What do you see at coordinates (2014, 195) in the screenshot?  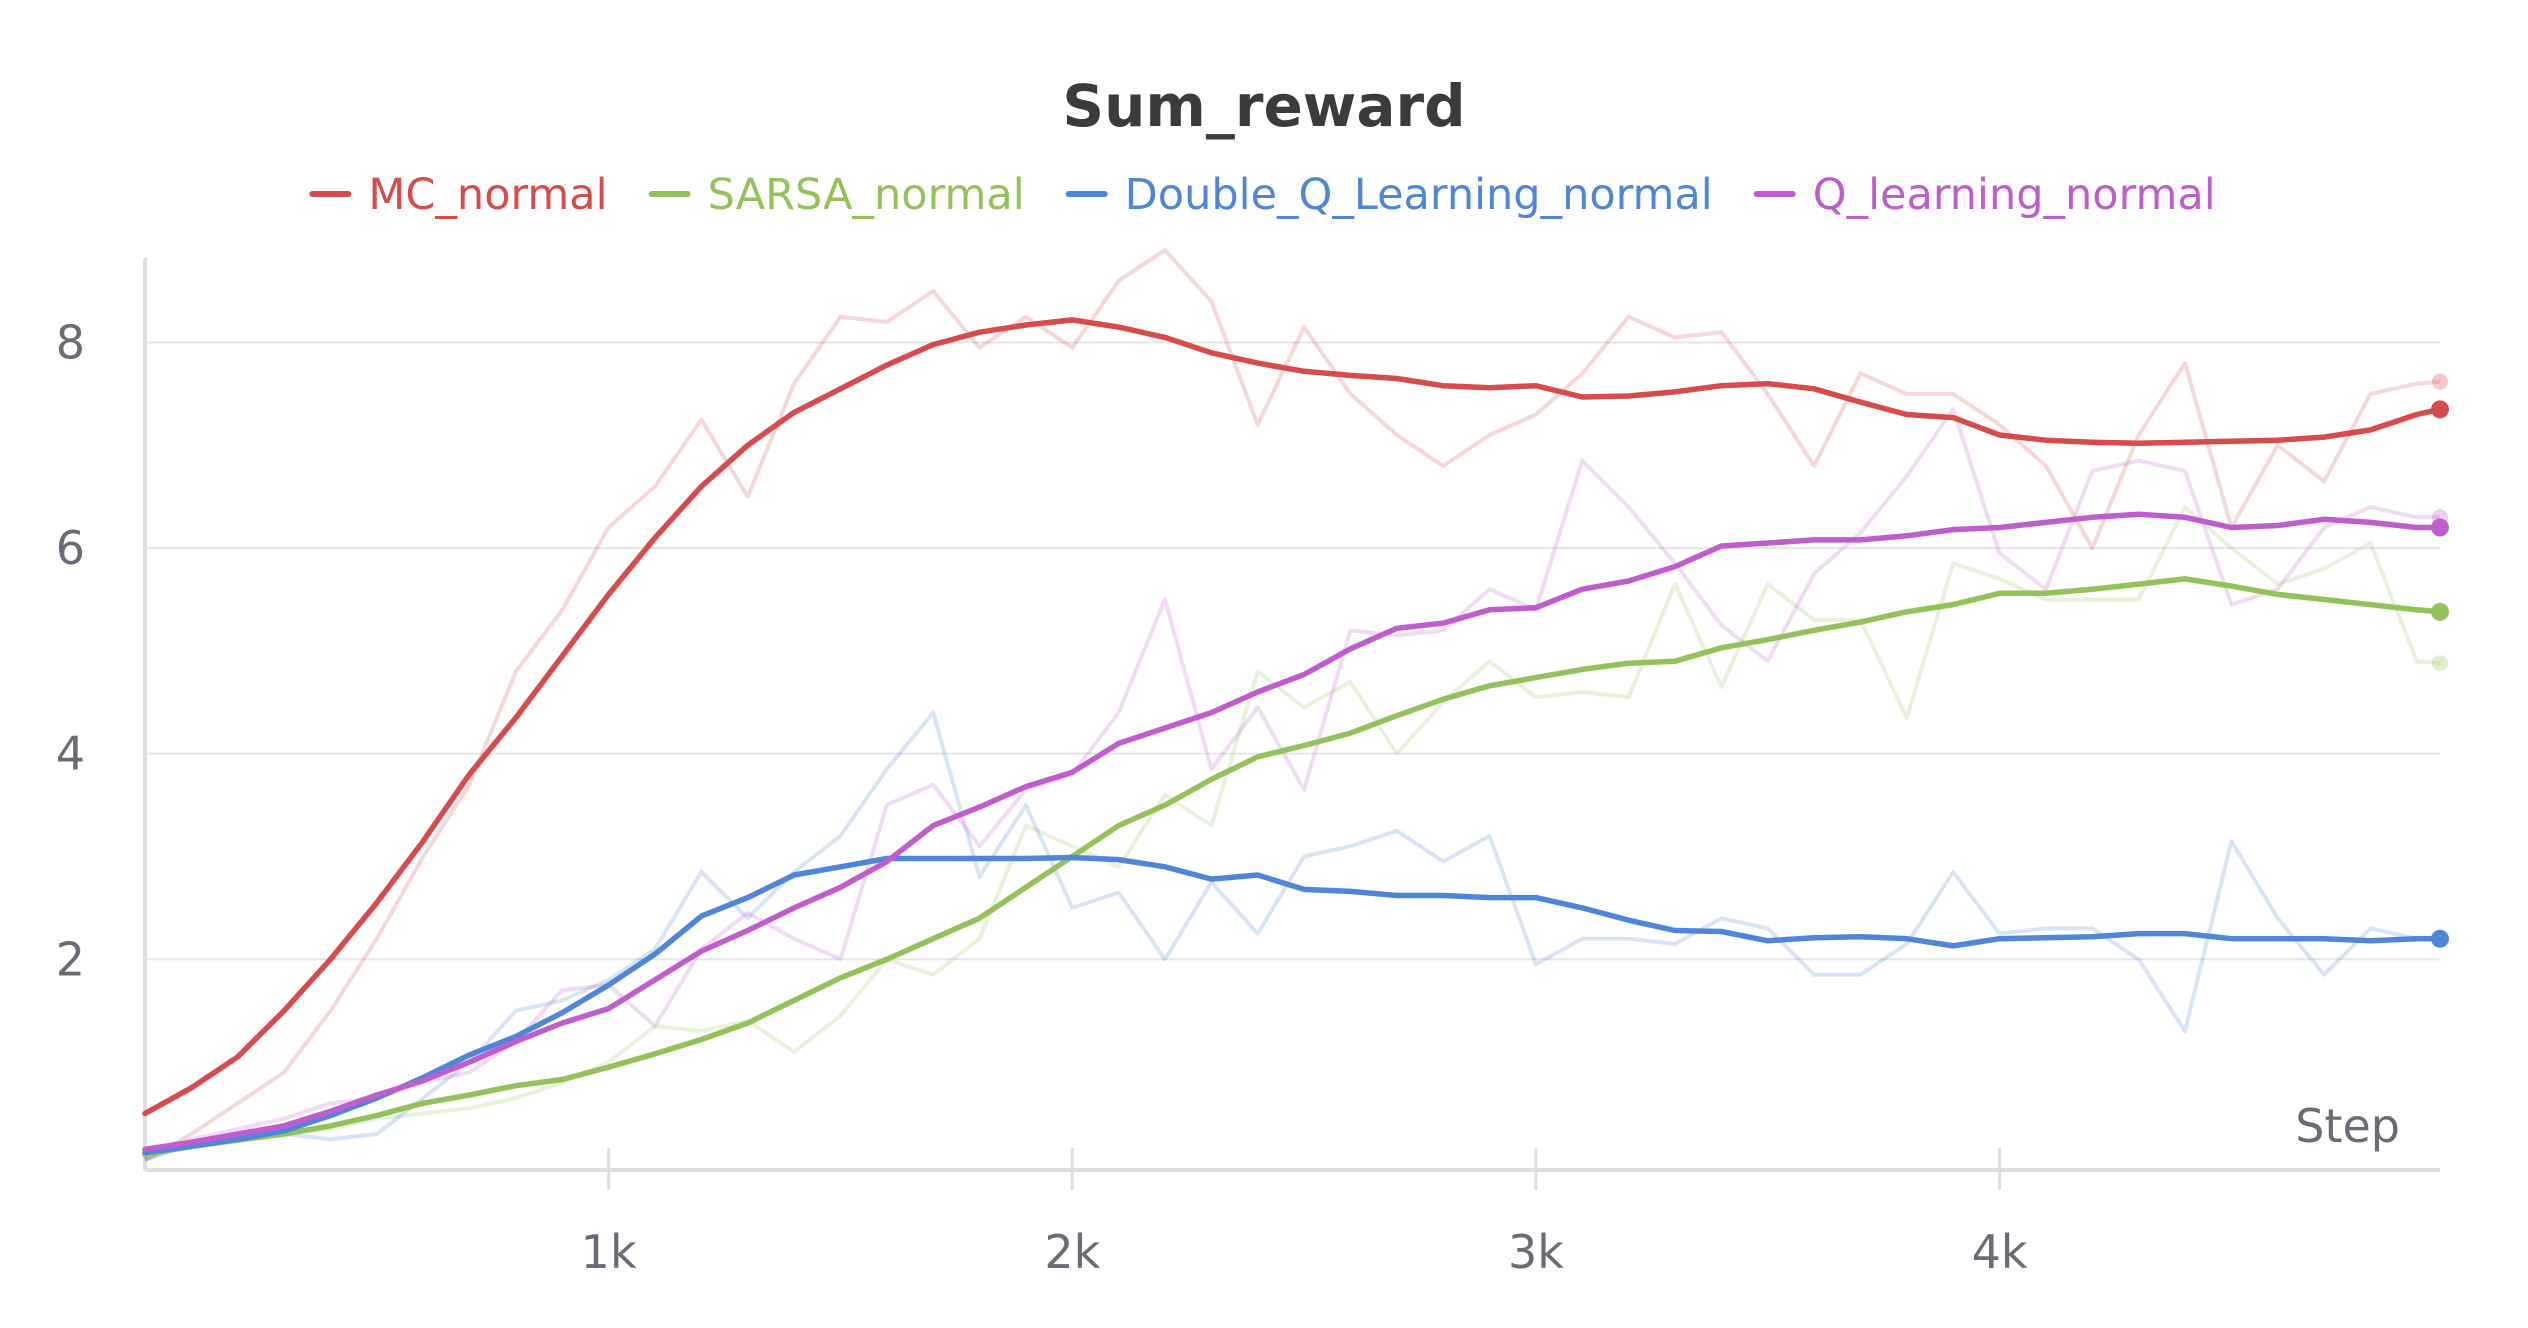 I see `legend-label: Q_learning_normal` at bounding box center [2014, 195].